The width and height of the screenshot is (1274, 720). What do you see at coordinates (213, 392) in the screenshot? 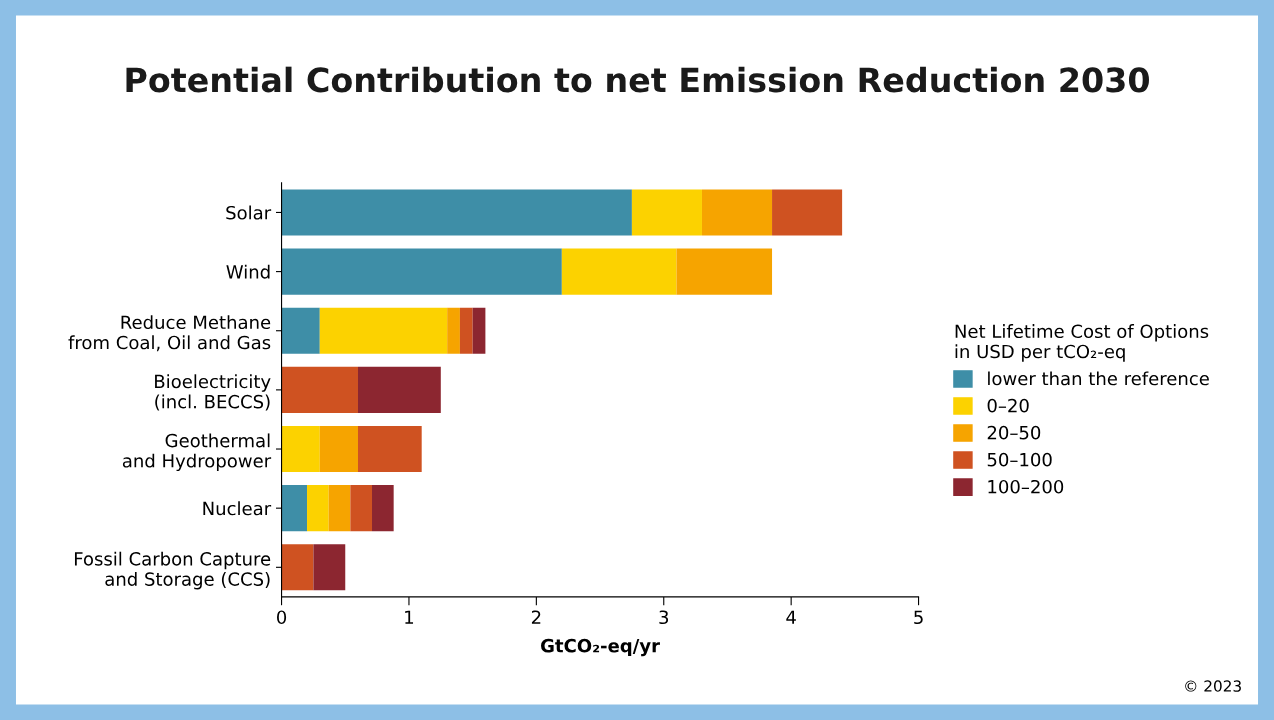
I see `y-tick-label: Bioelectricity (incl. BECCS)` at bounding box center [213, 392].